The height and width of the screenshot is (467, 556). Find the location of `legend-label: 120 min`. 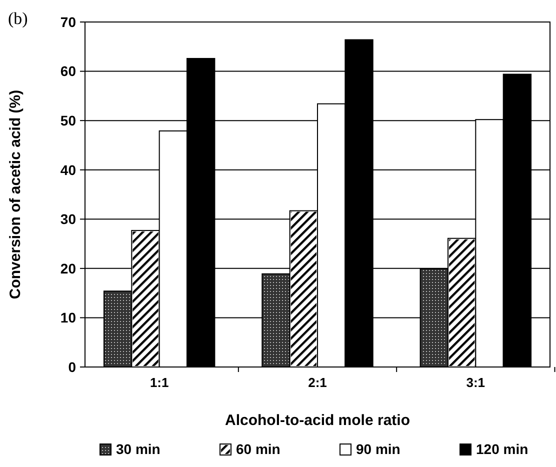

legend-label: 120 min is located at coordinates (502, 449).